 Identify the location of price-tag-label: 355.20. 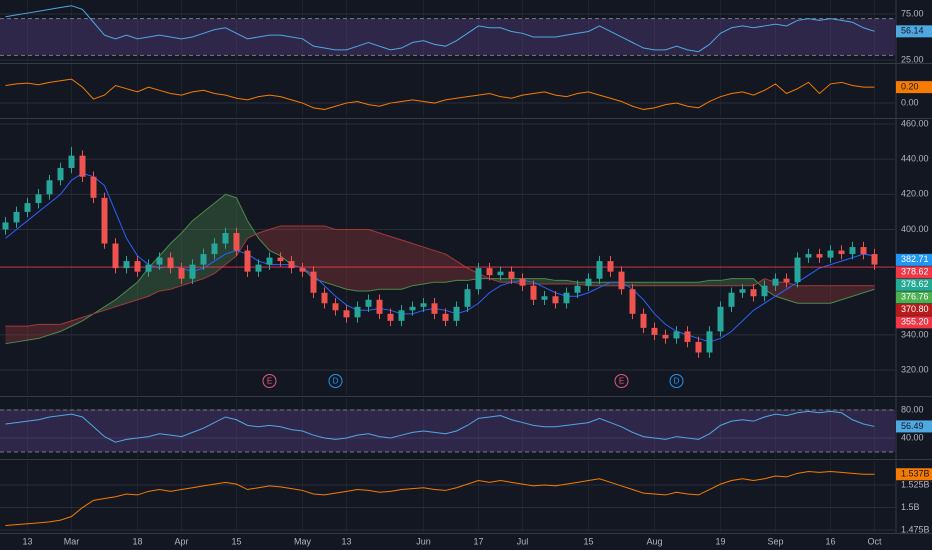
(915, 322).